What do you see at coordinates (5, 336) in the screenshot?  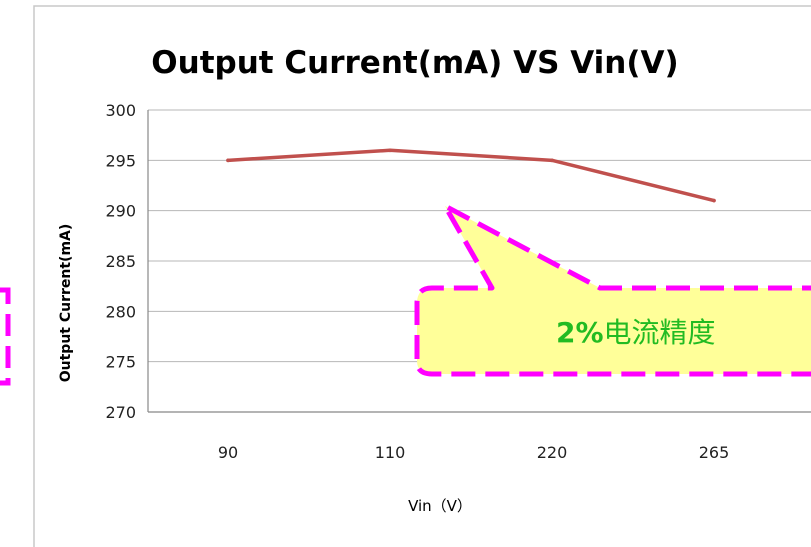 I see `left-callout-fragment` at bounding box center [5, 336].